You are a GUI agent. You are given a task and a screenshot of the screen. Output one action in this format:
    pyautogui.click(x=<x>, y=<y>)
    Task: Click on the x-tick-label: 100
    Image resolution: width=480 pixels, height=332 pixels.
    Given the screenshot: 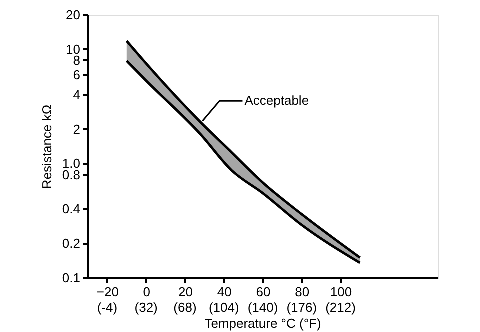 What is the action you would take?
    pyautogui.click(x=341, y=292)
    